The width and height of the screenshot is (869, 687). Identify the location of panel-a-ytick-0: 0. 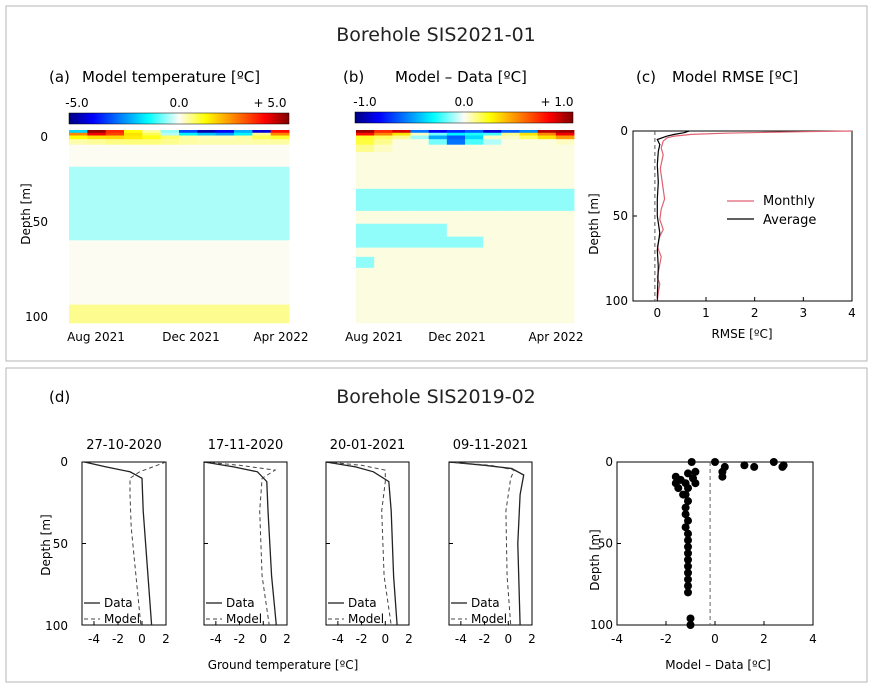
(44, 137).